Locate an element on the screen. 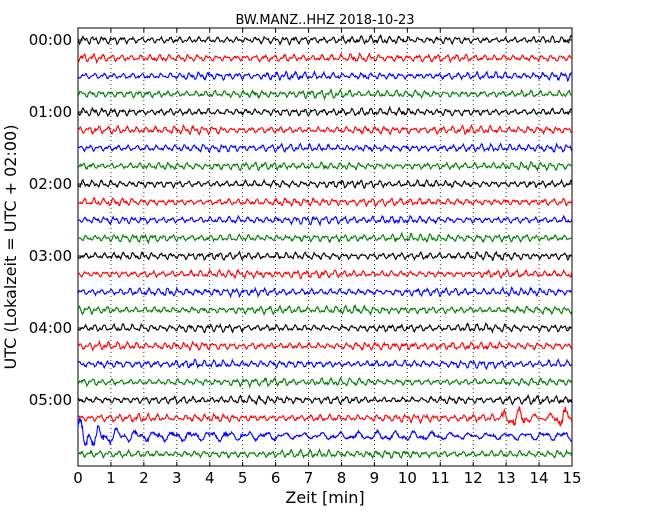  x-tick-label: 11 is located at coordinates (440, 478).